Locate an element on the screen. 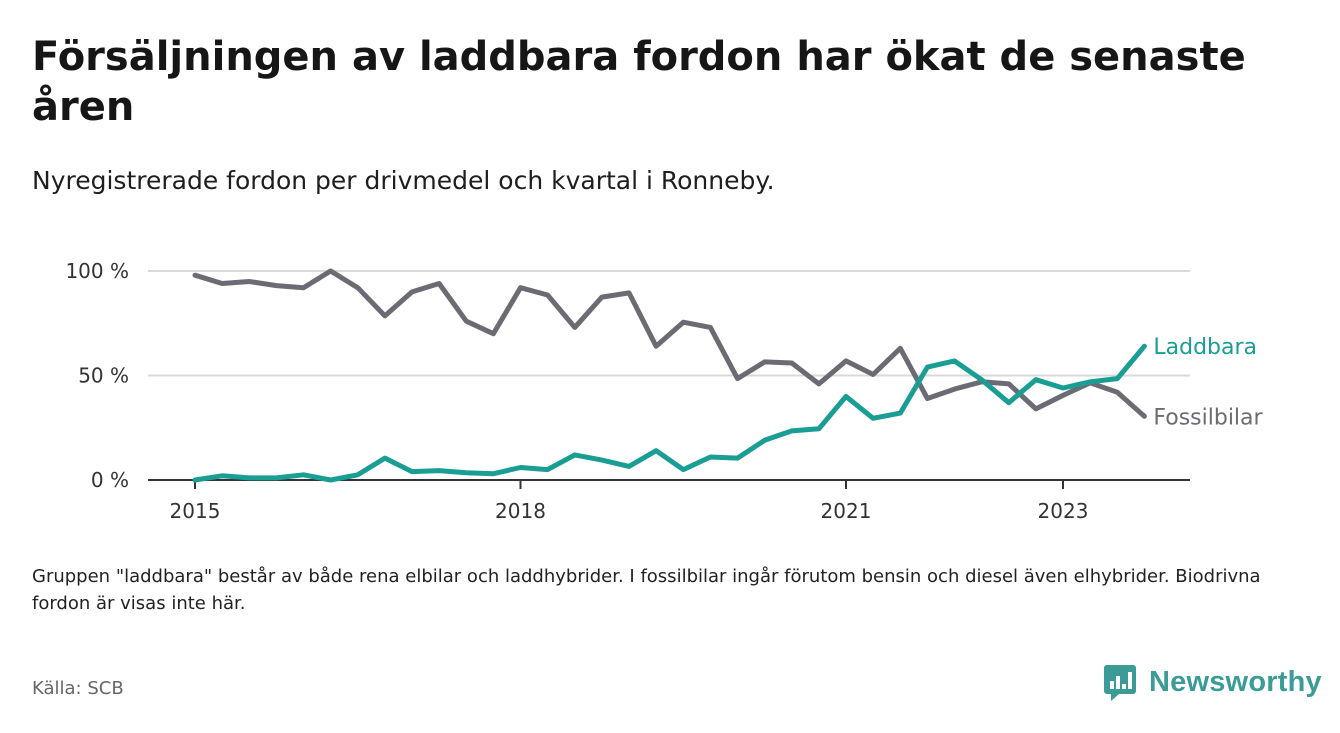 This screenshot has height=733, width=1340. series-line-laddbara is located at coordinates (669, 413).